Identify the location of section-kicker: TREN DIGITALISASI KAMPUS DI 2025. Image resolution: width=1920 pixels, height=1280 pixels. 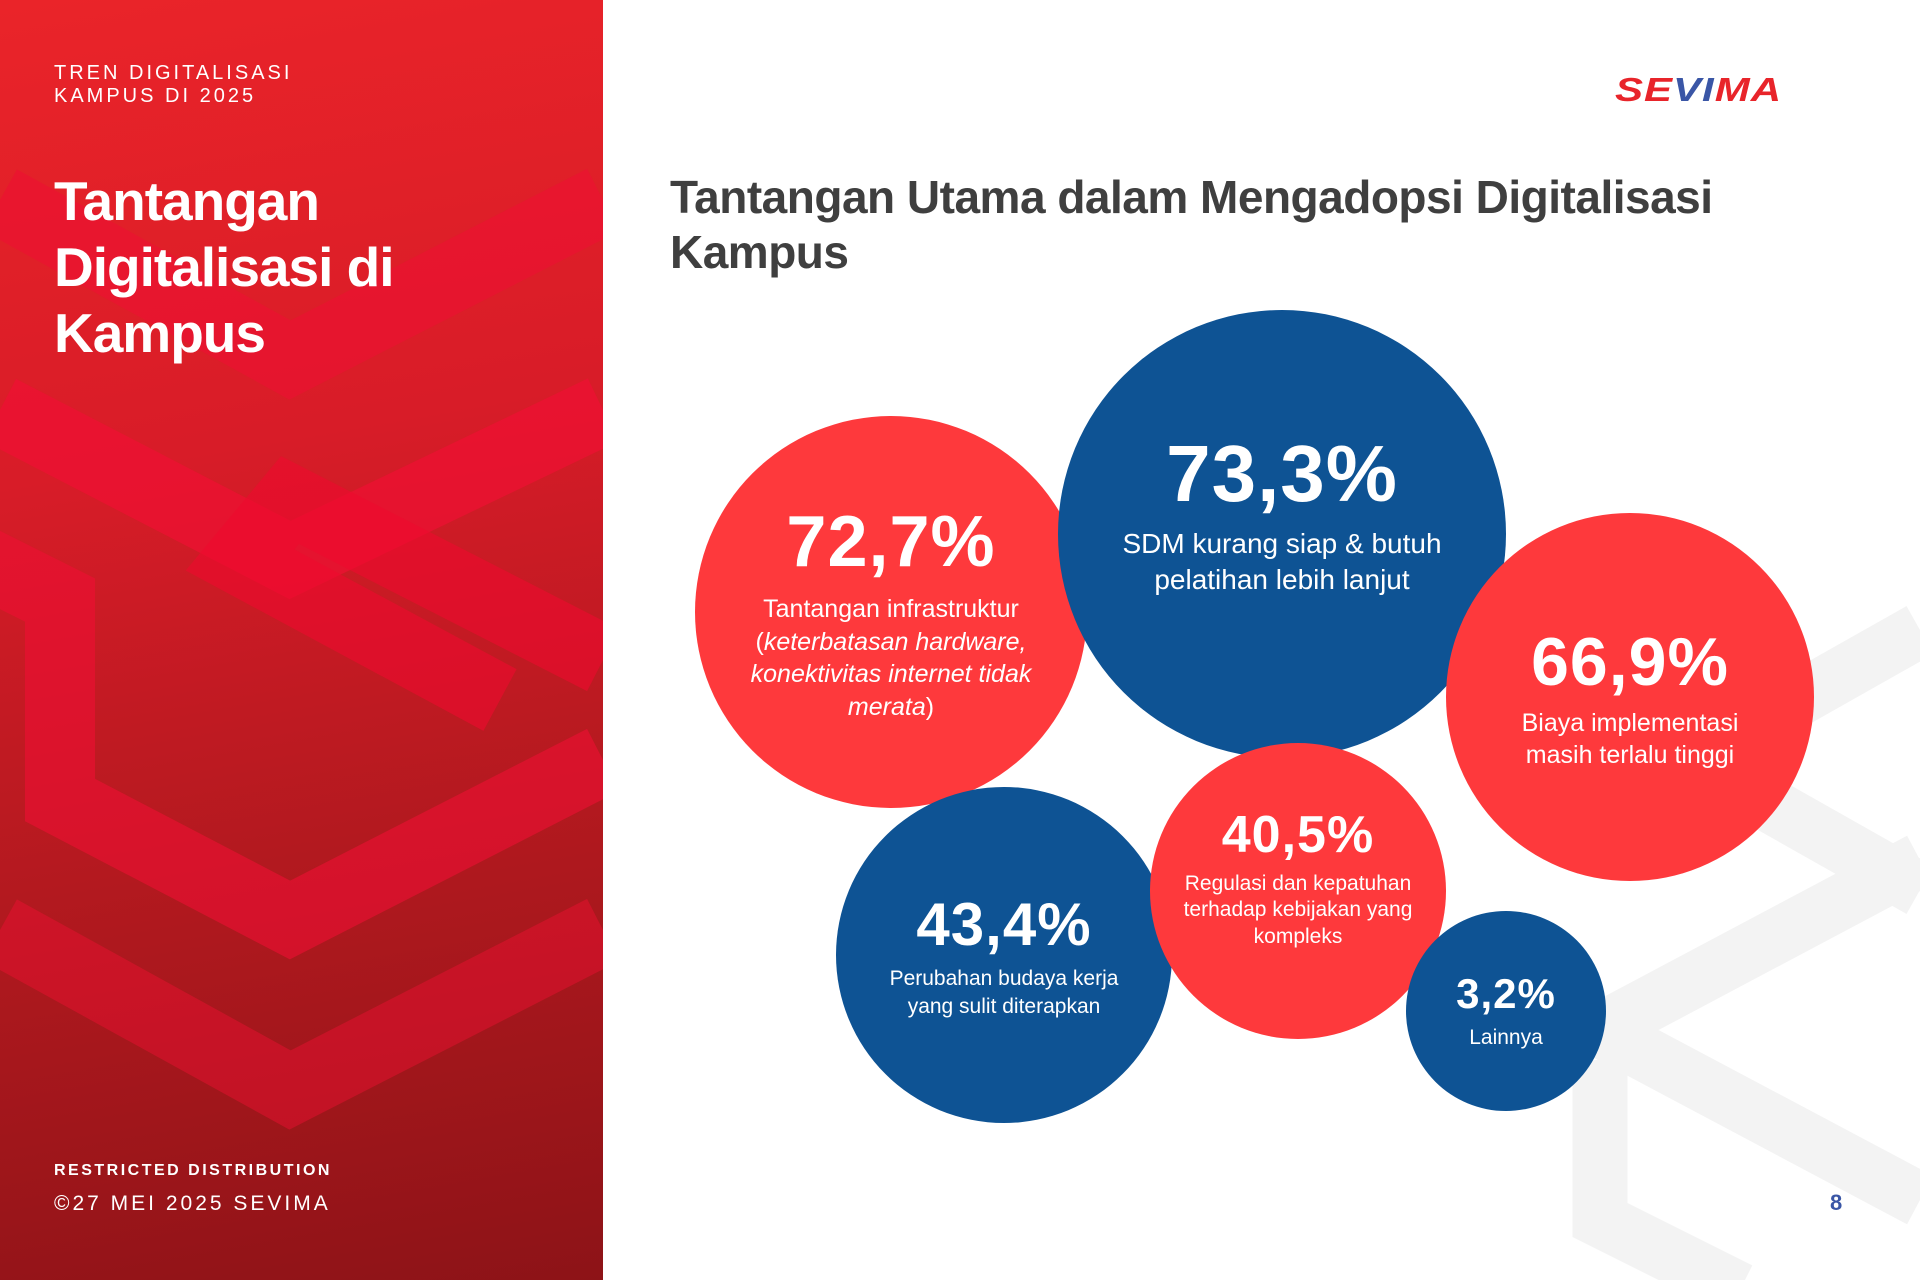
(173, 85).